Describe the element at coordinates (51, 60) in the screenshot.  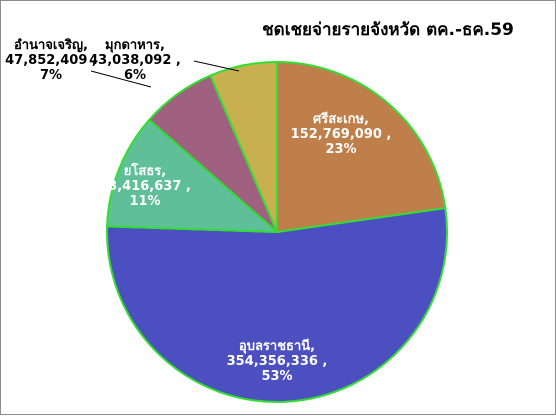
I see `data-label-4: อำนาจเจริญ, 47,852,409 , 7%` at that location.